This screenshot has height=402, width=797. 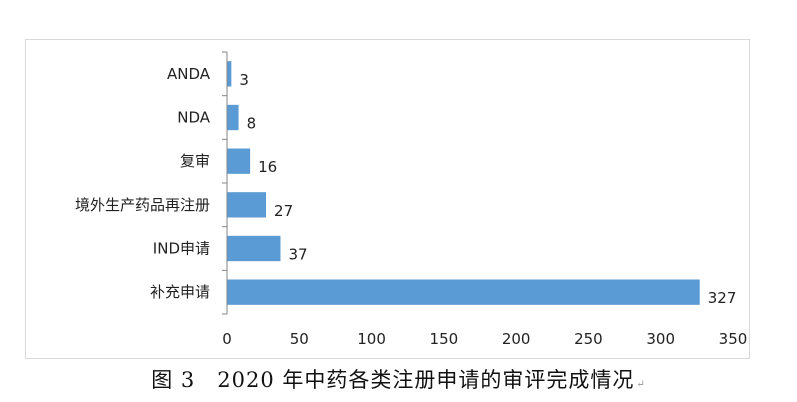 What do you see at coordinates (733, 339) in the screenshot?
I see `x-tick-label: 350` at bounding box center [733, 339].